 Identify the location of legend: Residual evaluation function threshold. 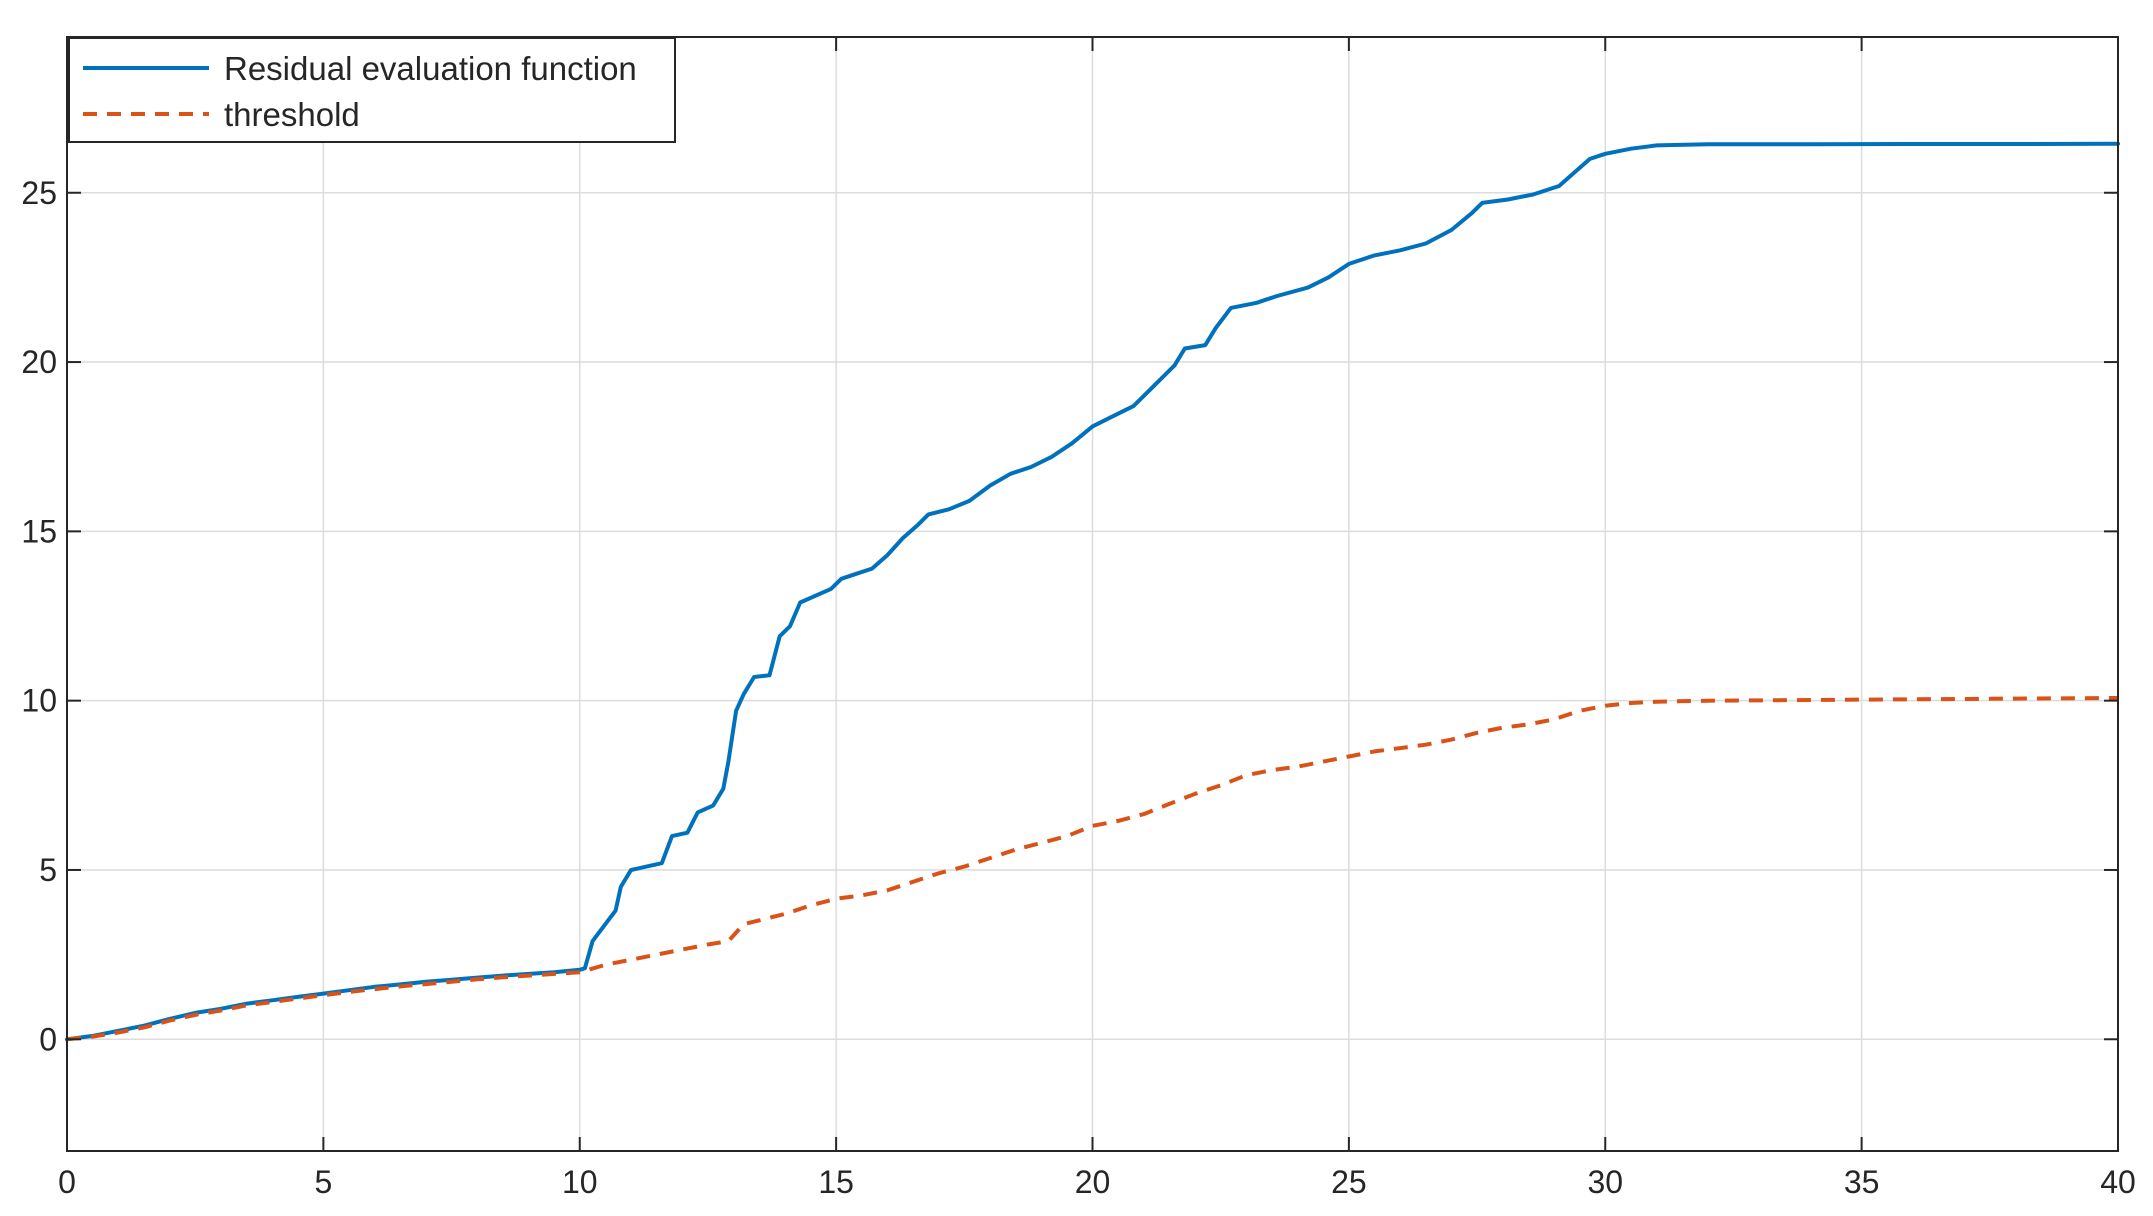
(372, 90).